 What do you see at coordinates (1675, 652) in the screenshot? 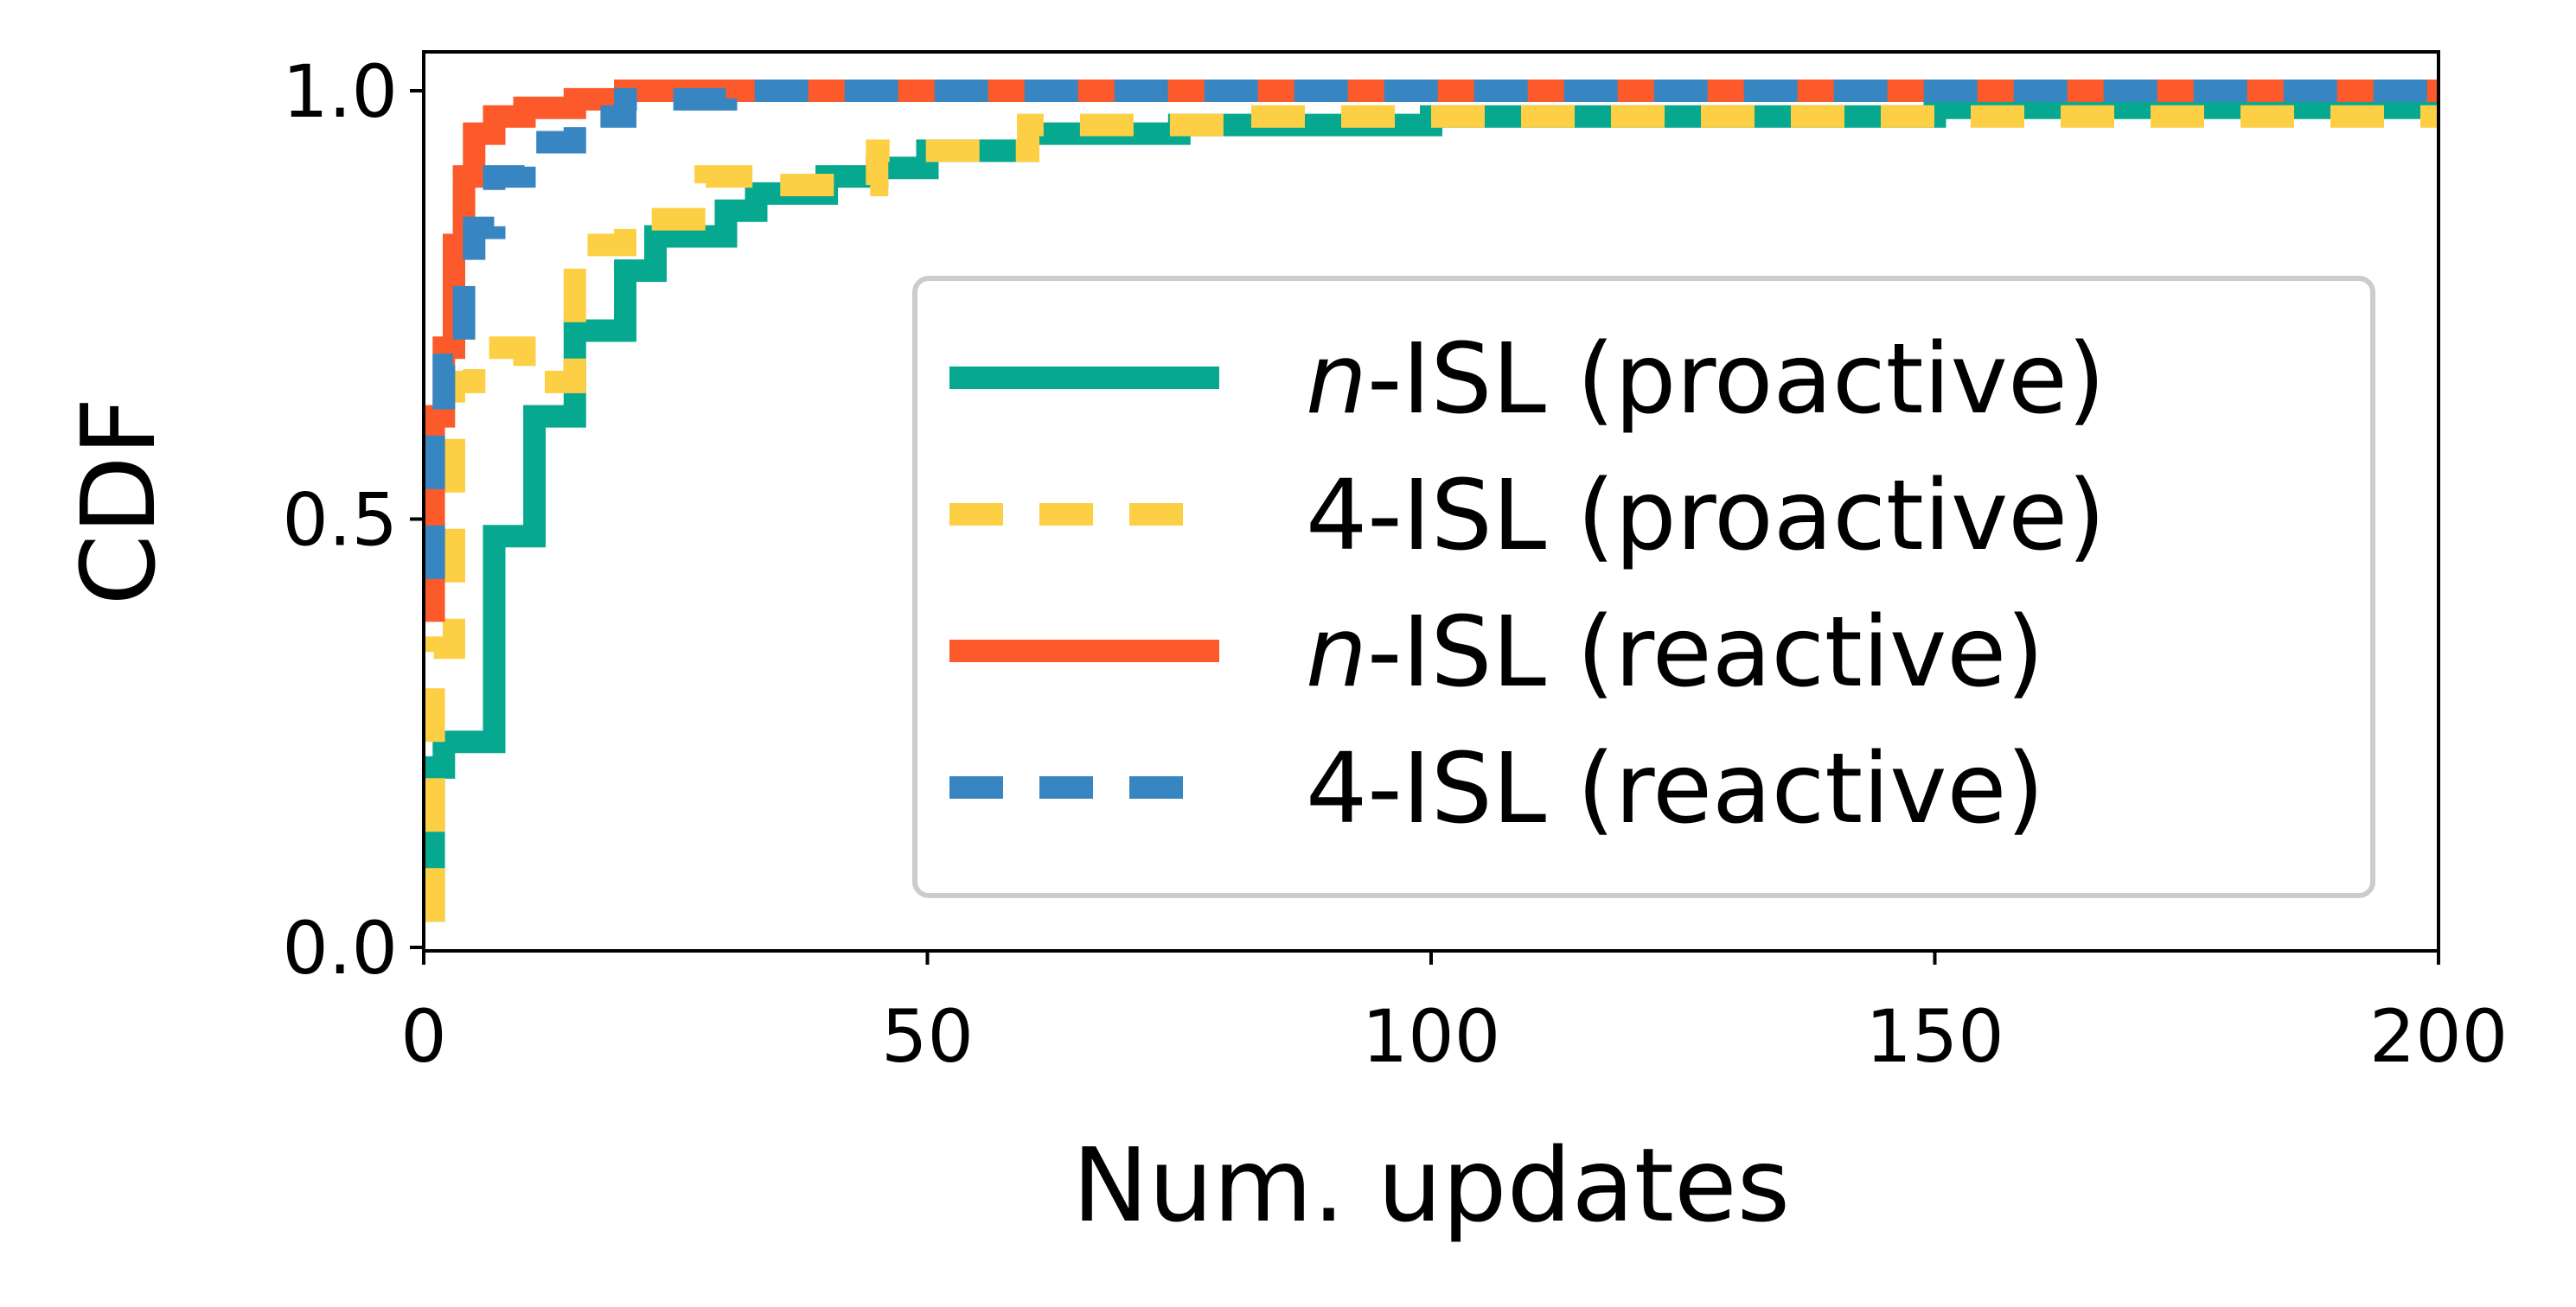
I see `legend-label-3: n-ISL (reactive)` at bounding box center [1675, 652].